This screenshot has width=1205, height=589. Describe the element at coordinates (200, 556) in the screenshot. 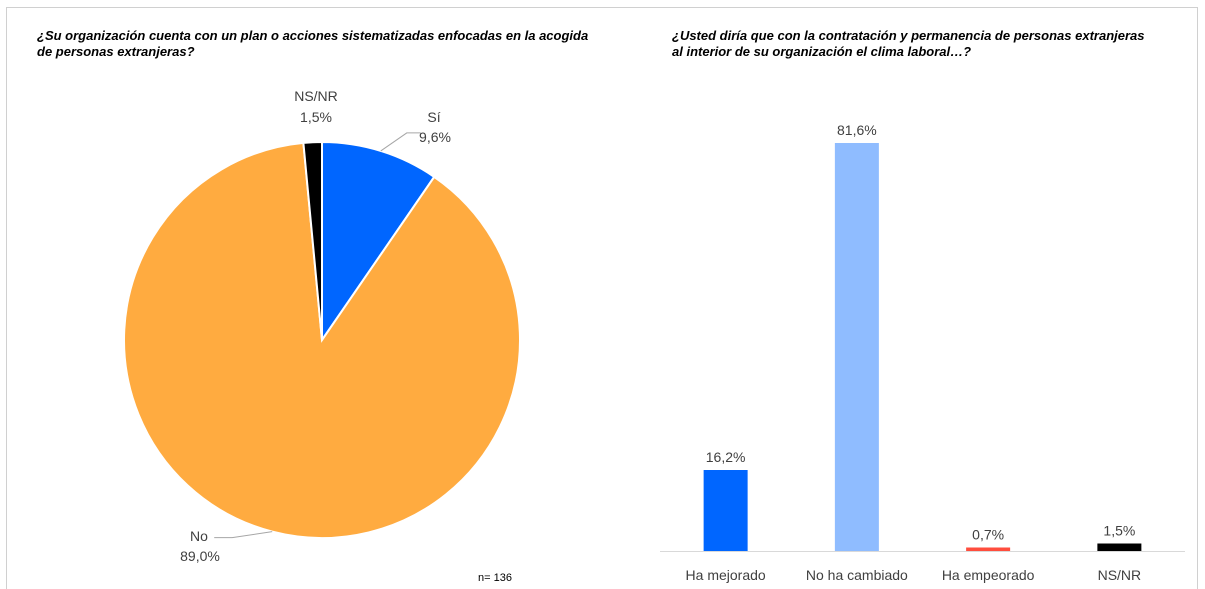

I see `pie-value-label-1: 89,0%` at that location.